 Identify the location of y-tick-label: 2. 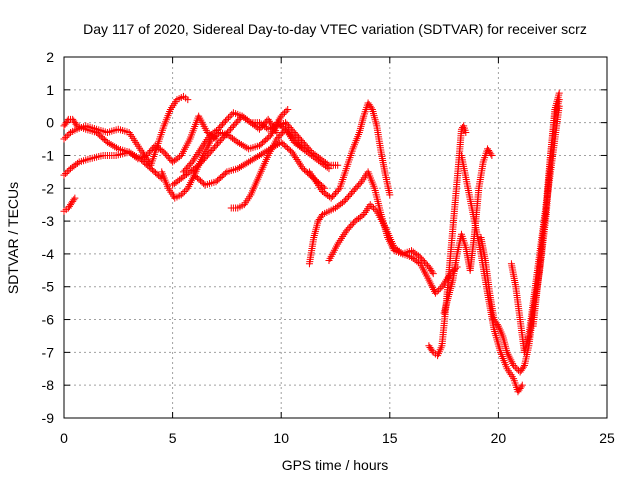
(50, 57).